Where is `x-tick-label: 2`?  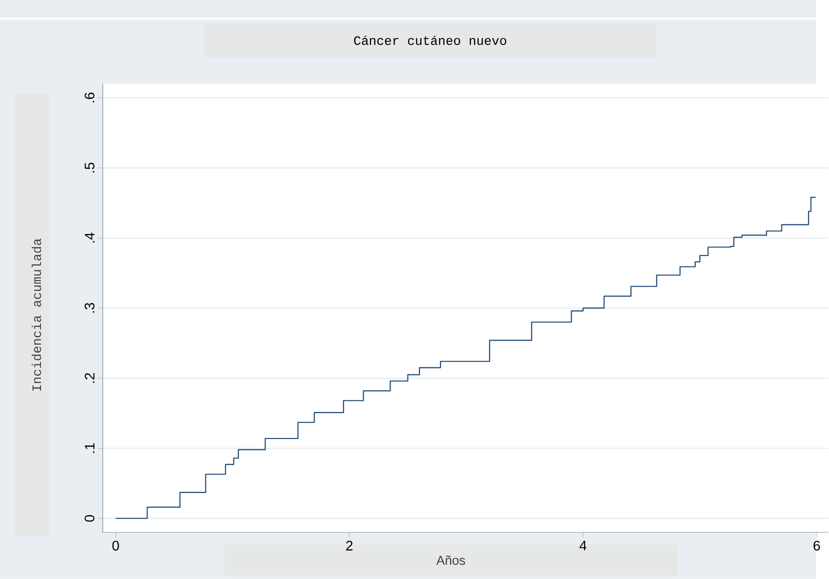
x-tick-label: 2 is located at coordinates (349, 545).